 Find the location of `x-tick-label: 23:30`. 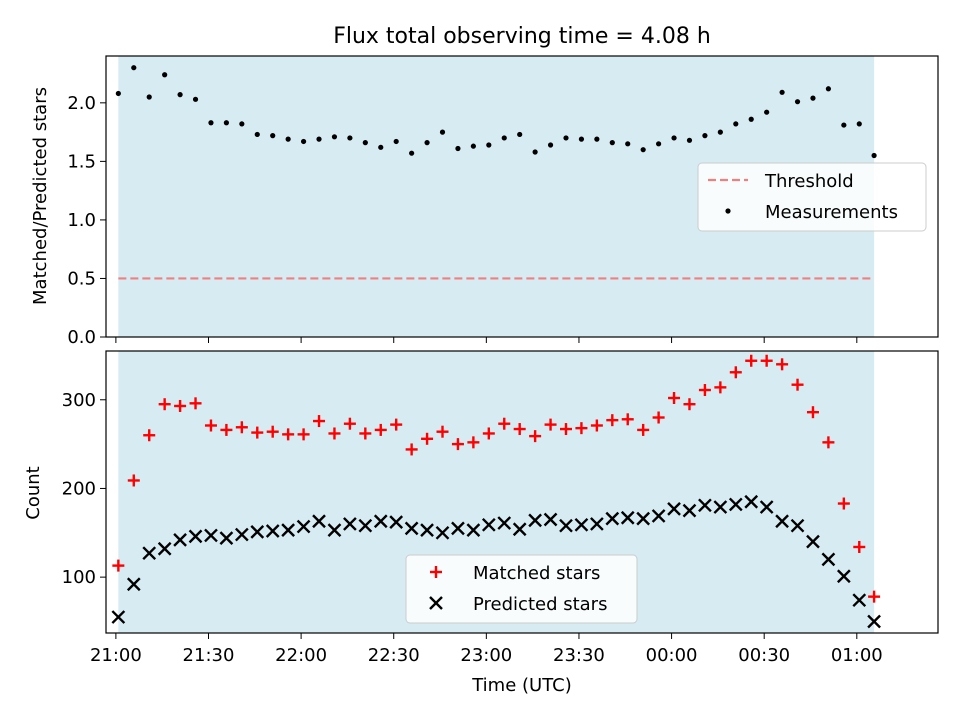

x-tick-label: 23:30 is located at coordinates (579, 655).